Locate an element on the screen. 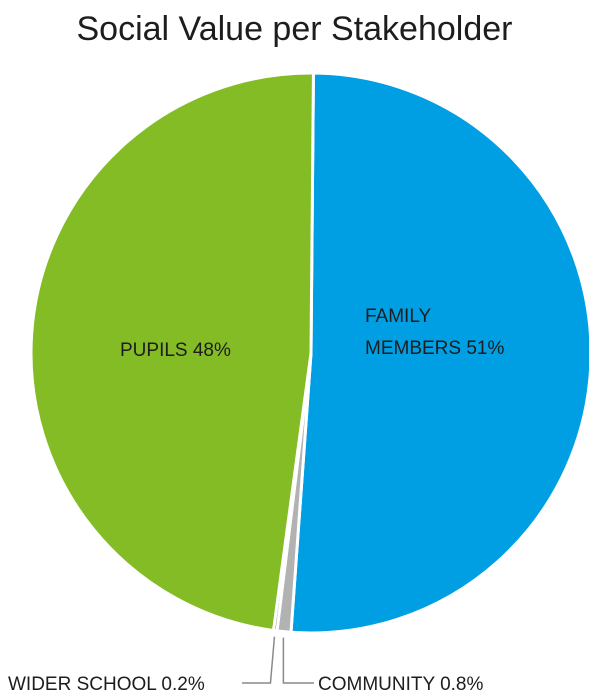 Image resolution: width=589 pixels, height=693 pixels. callout-leaders is located at coordinates (278, 660).